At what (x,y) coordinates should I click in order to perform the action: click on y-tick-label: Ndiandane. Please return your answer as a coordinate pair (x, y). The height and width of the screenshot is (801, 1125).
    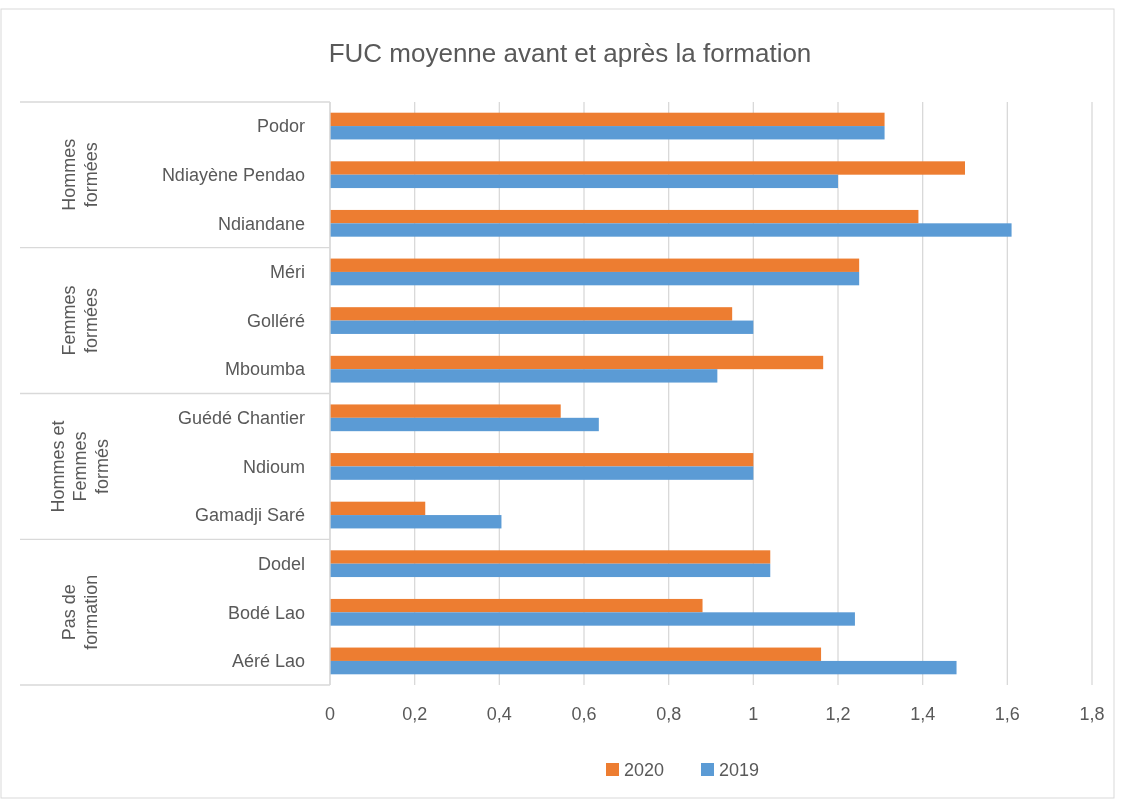
    Looking at the image, I should click on (261, 223).